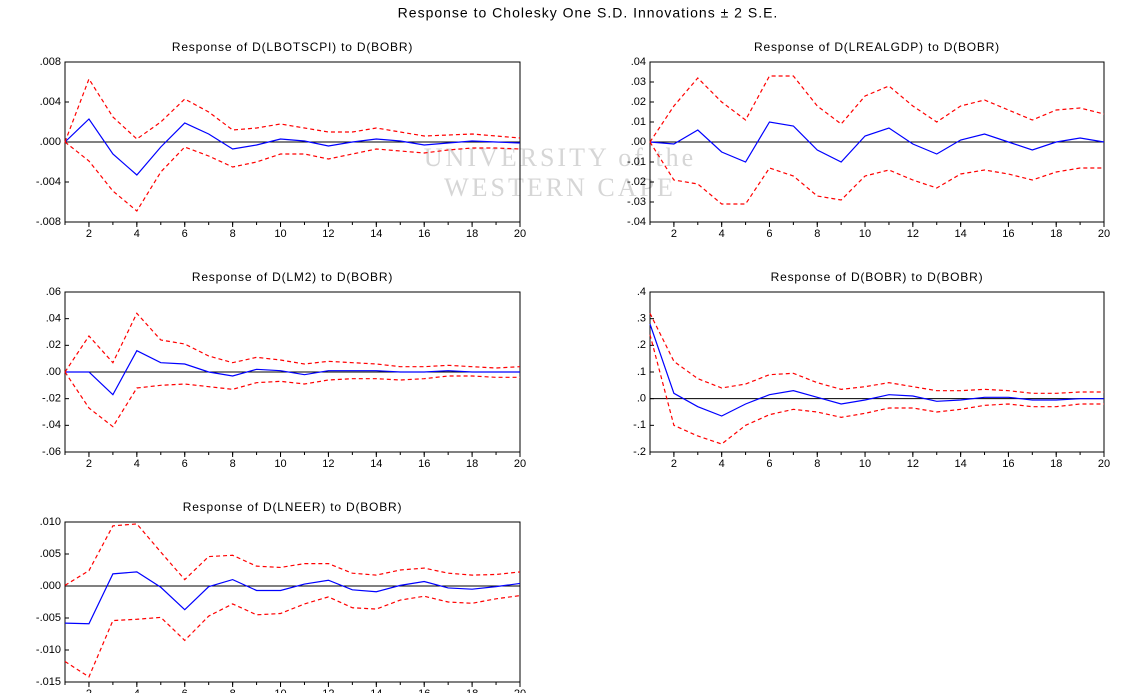 Image resolution: width=1121 pixels, height=693 pixels. Describe the element at coordinates (50, 522) in the screenshot. I see `y-tick-label: .010` at that location.